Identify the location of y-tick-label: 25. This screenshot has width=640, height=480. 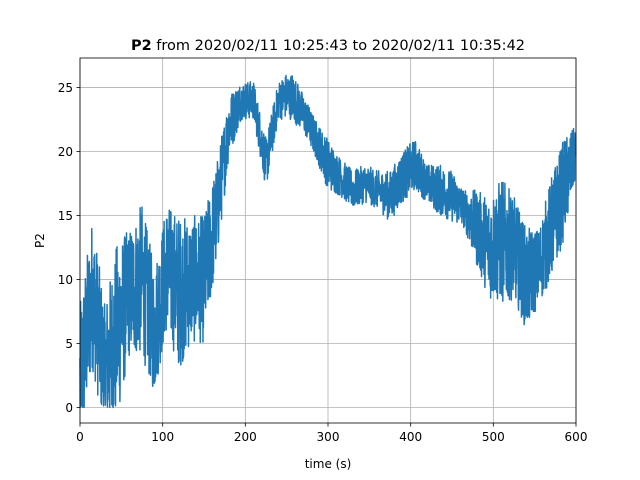
(65, 88).